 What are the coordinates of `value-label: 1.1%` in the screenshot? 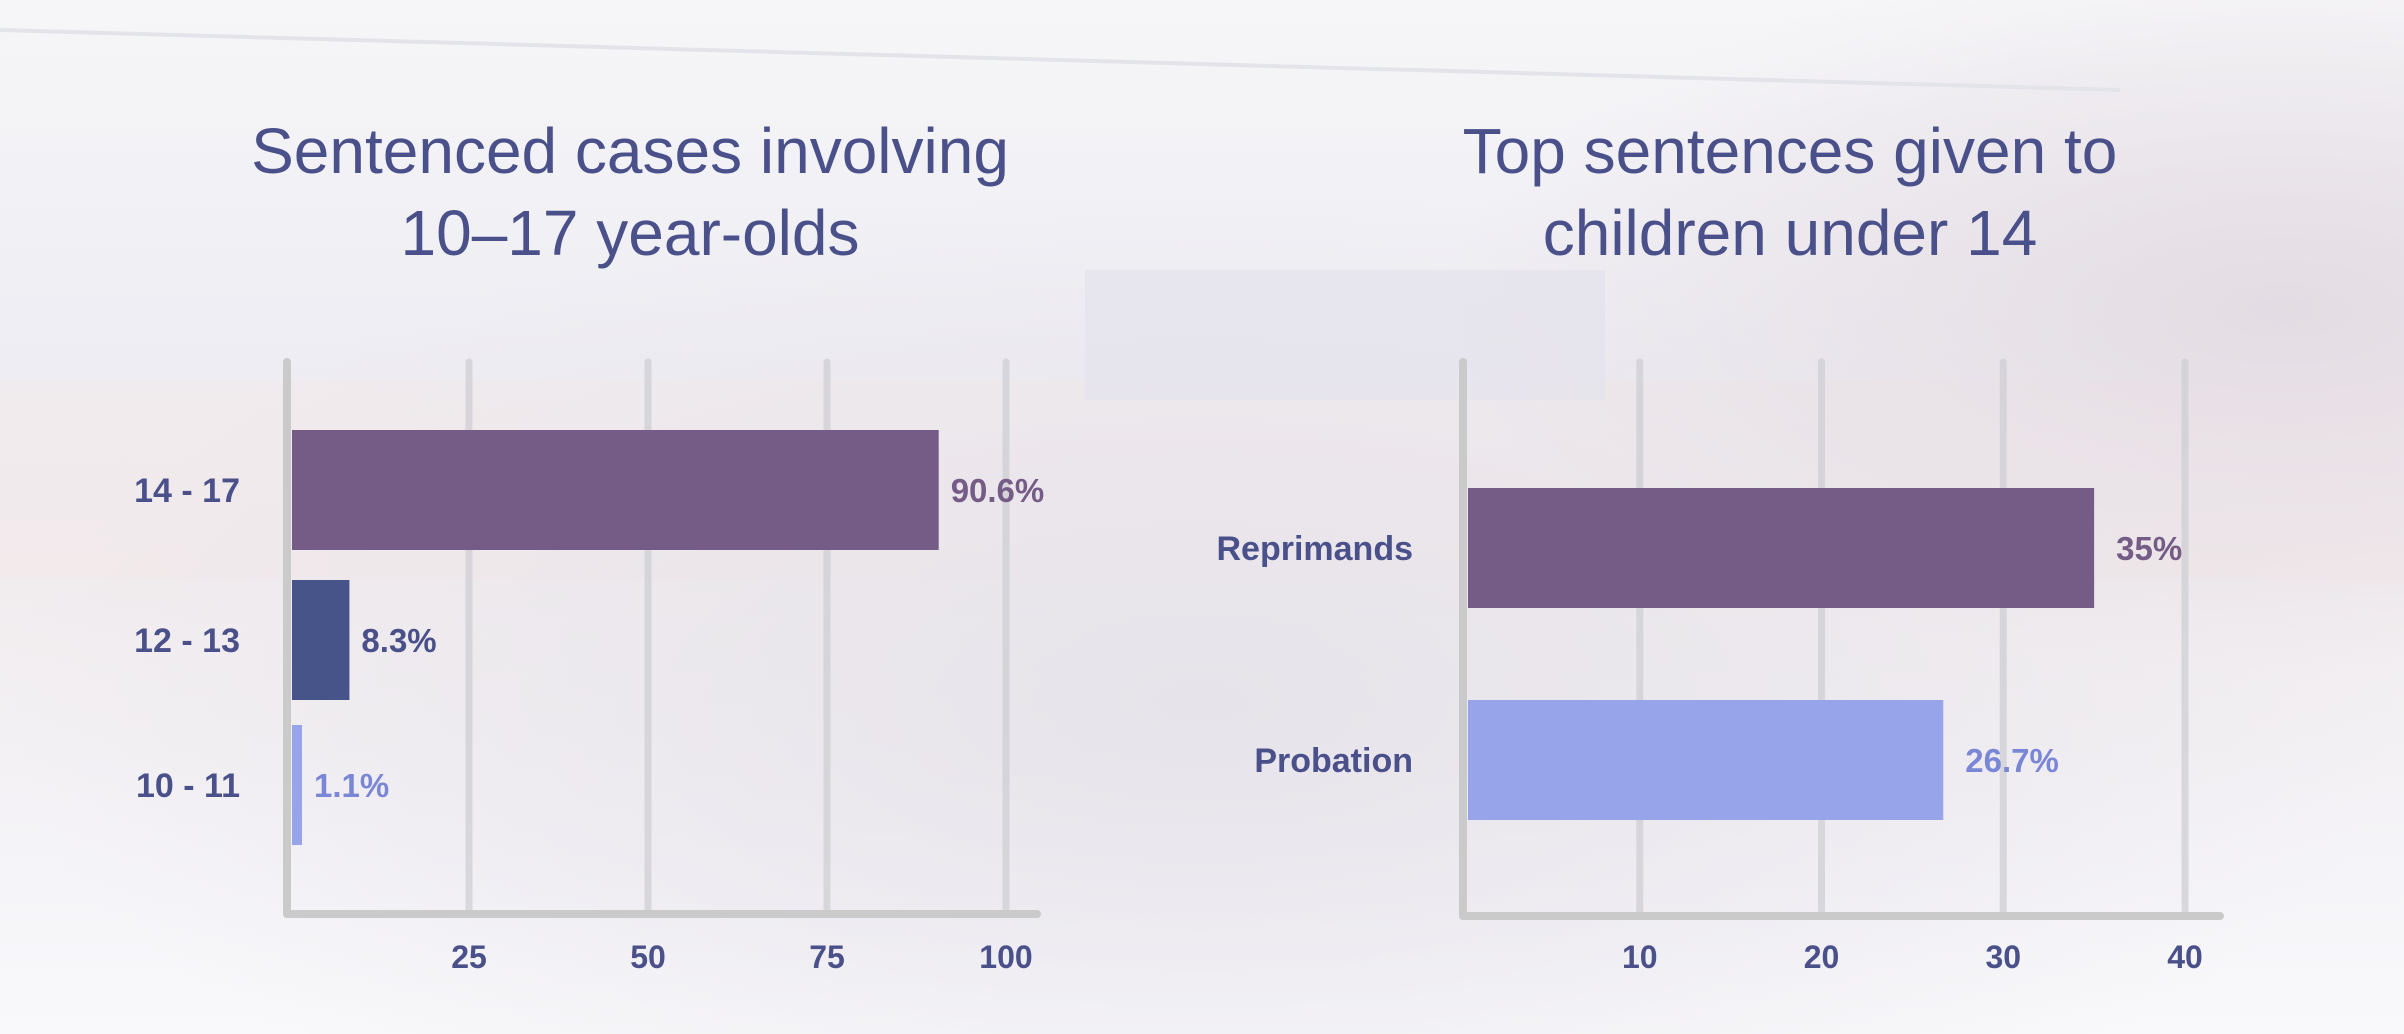 It's located at (351, 785).